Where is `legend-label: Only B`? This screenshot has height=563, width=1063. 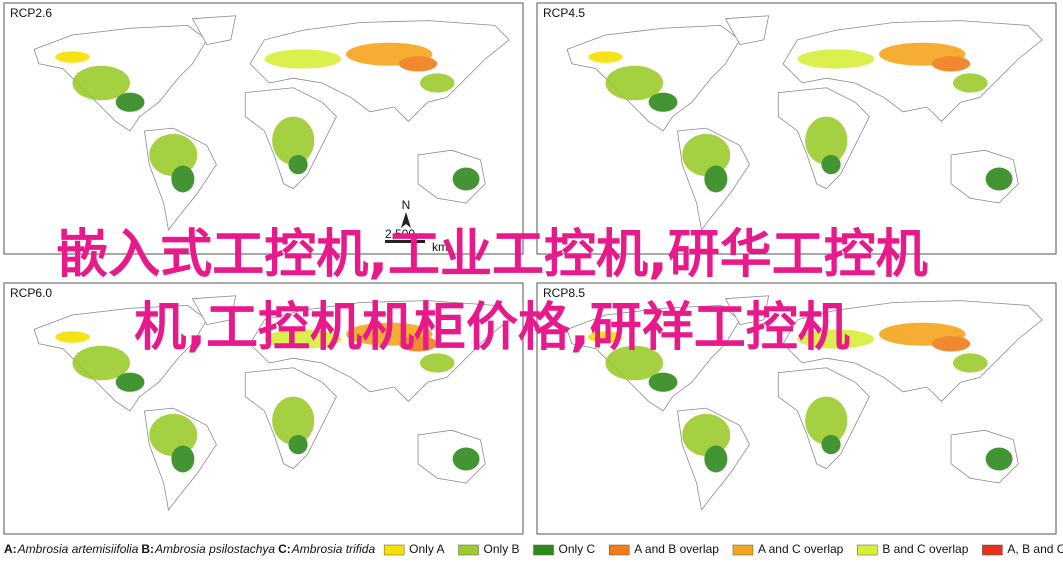
legend-label: Only B is located at coordinates (502, 549).